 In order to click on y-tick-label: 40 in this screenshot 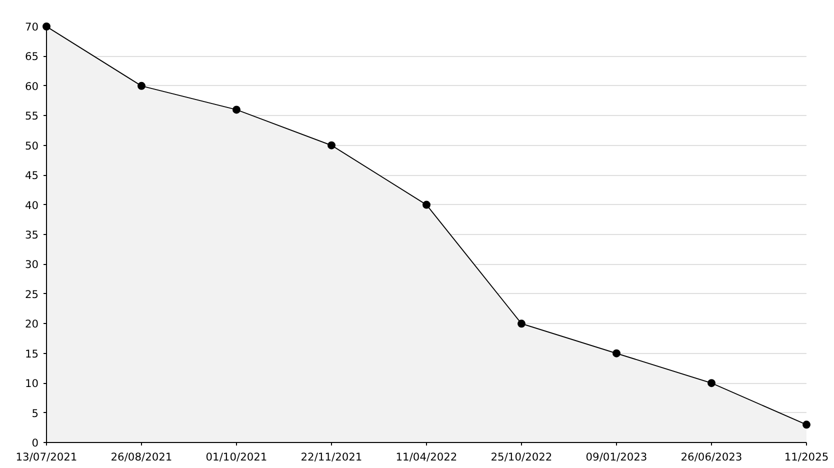, I will do `click(31, 205)`.